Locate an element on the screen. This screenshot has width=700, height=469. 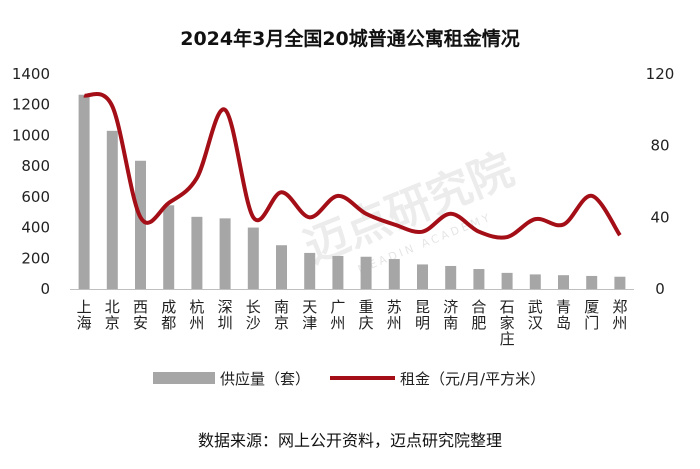
right-axis: 0 40 80 120 is located at coordinates (660, 181).